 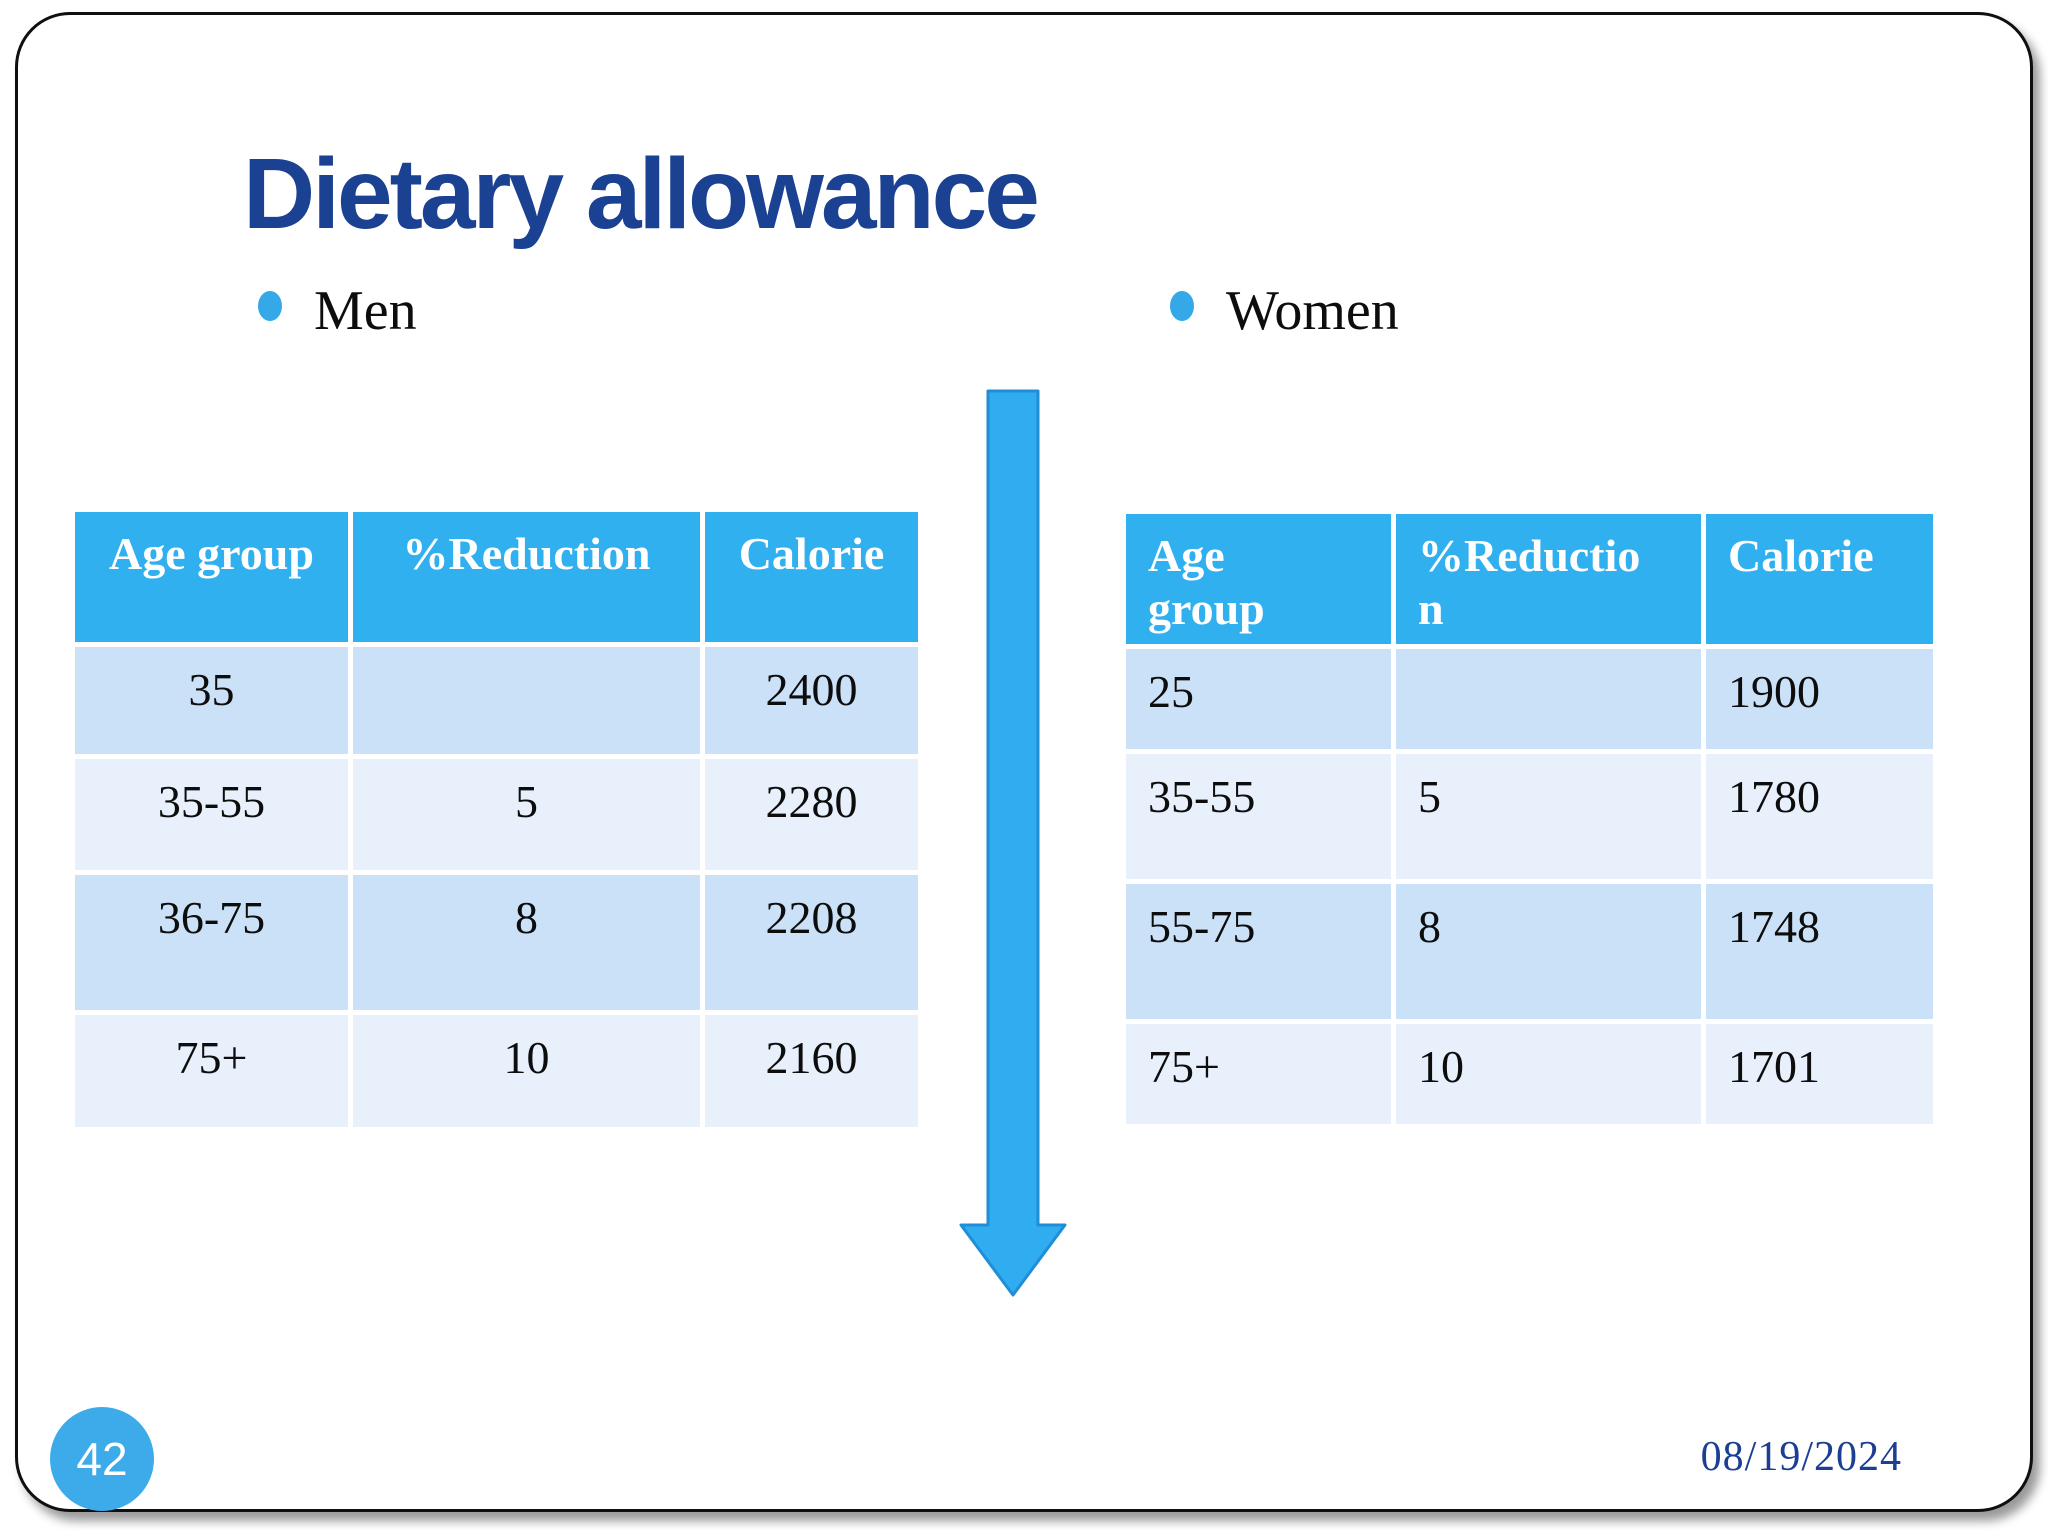 I want to click on women-reduction-cell: 8, so click(x=1551, y=954).